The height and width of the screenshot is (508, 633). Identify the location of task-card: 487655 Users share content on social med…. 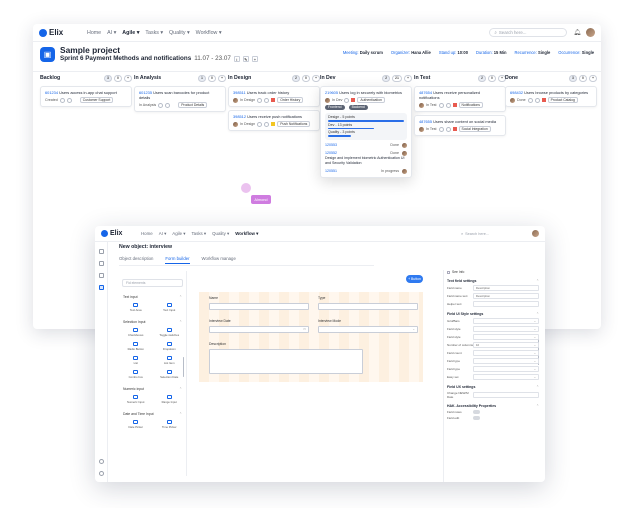
(460, 125).